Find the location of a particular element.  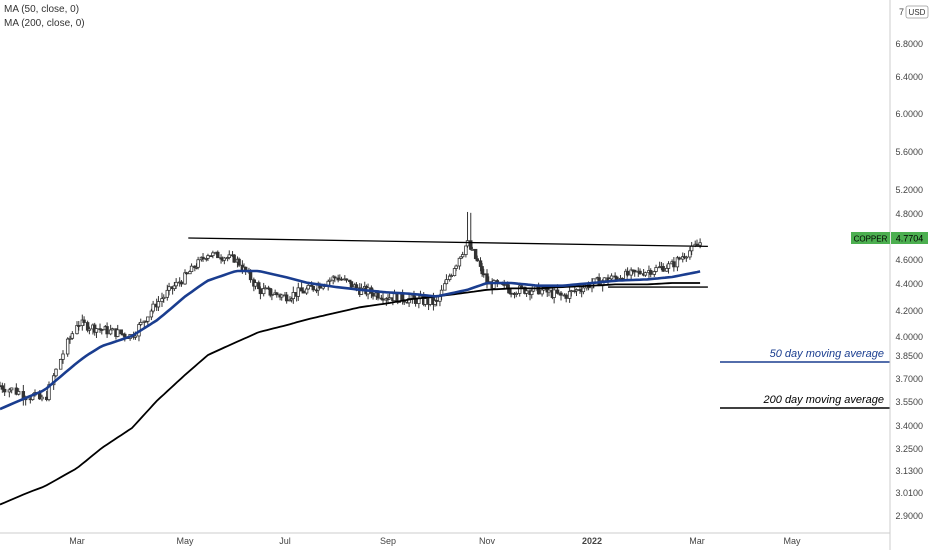

price-tick-label: 3.4000 is located at coordinates (909, 426).